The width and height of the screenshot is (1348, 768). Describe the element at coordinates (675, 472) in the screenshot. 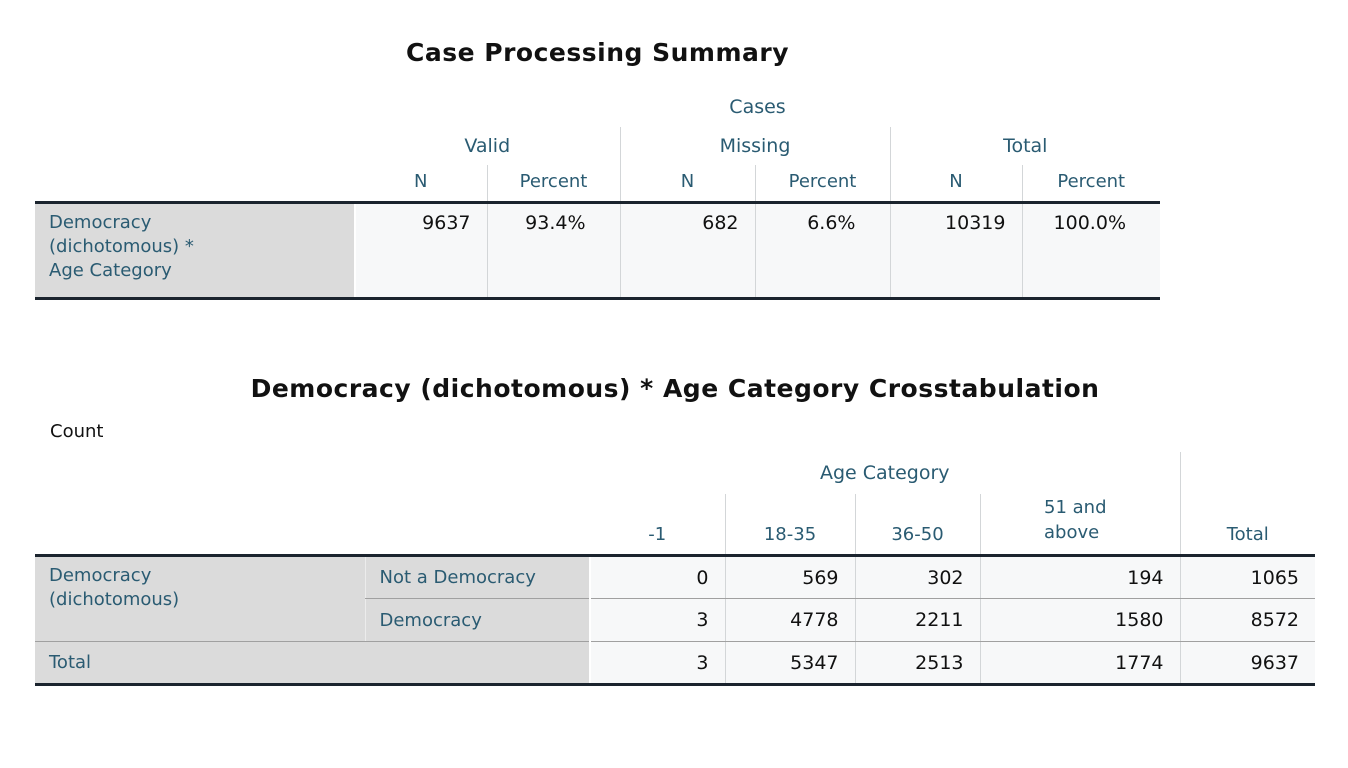

I see `age-category-spanner-row: Age Category` at that location.